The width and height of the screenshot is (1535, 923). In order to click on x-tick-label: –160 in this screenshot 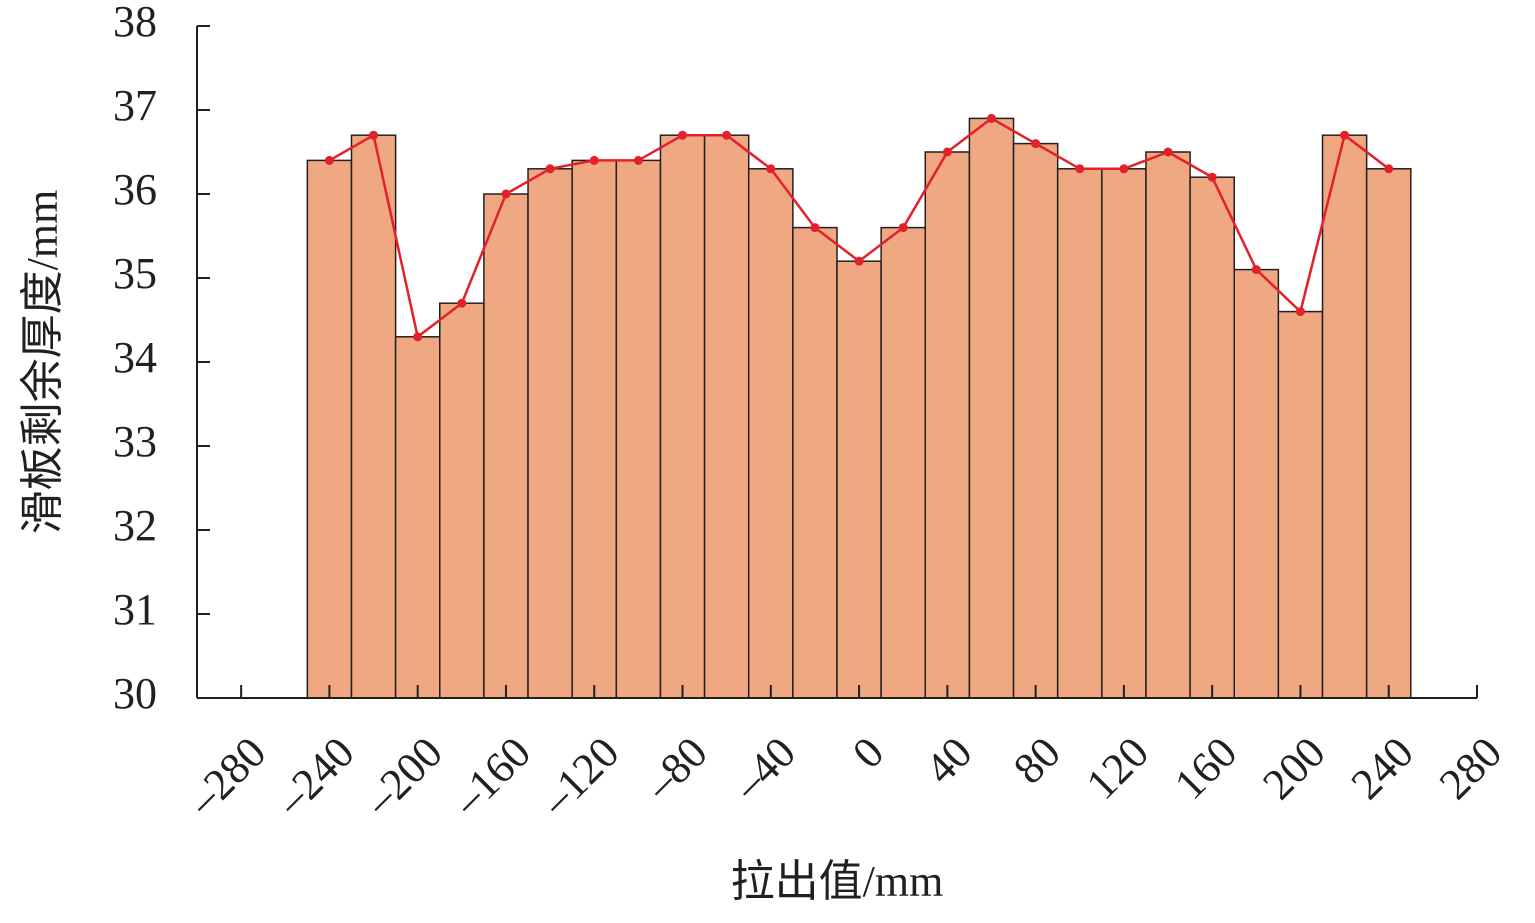, I will do `click(492, 777)`.